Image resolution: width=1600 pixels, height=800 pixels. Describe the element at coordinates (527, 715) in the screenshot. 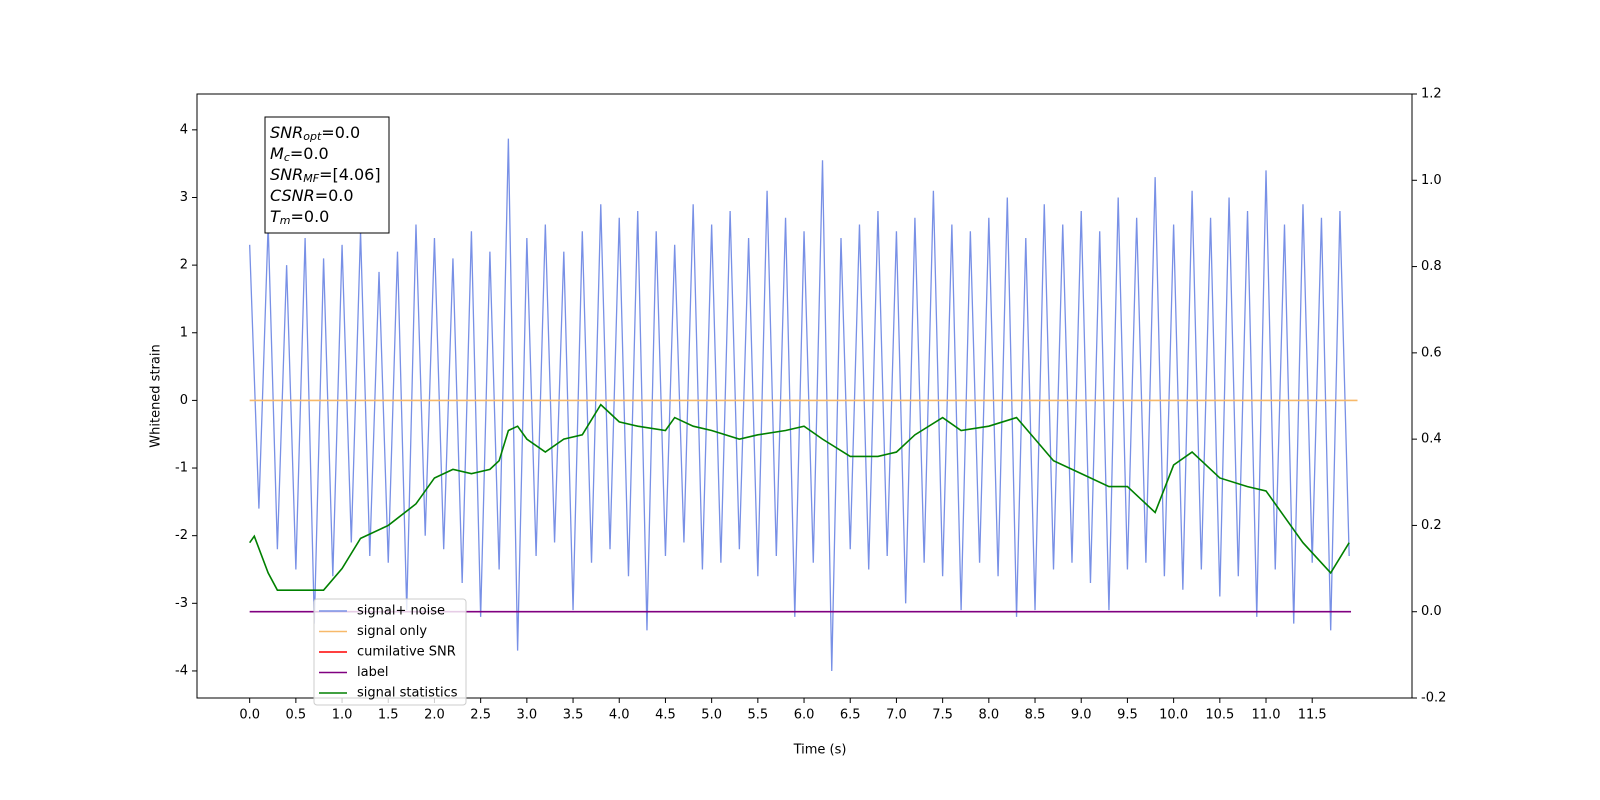

I see `x-tick-label: 3.0` at that location.